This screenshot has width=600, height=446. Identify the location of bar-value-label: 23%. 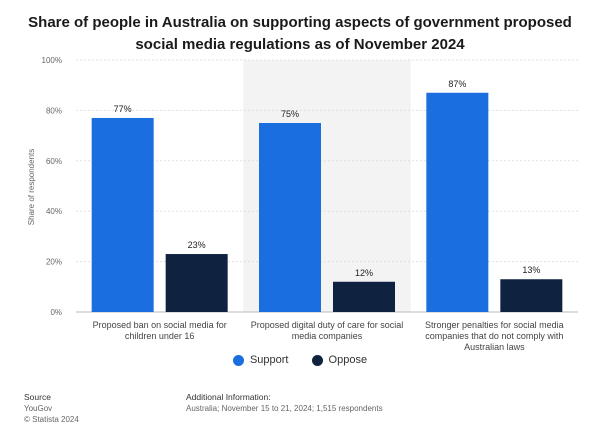
(197, 245).